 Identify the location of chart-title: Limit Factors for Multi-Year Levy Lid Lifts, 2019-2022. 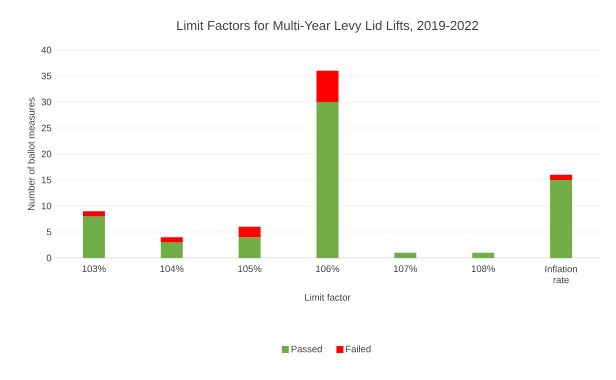
(327, 26).